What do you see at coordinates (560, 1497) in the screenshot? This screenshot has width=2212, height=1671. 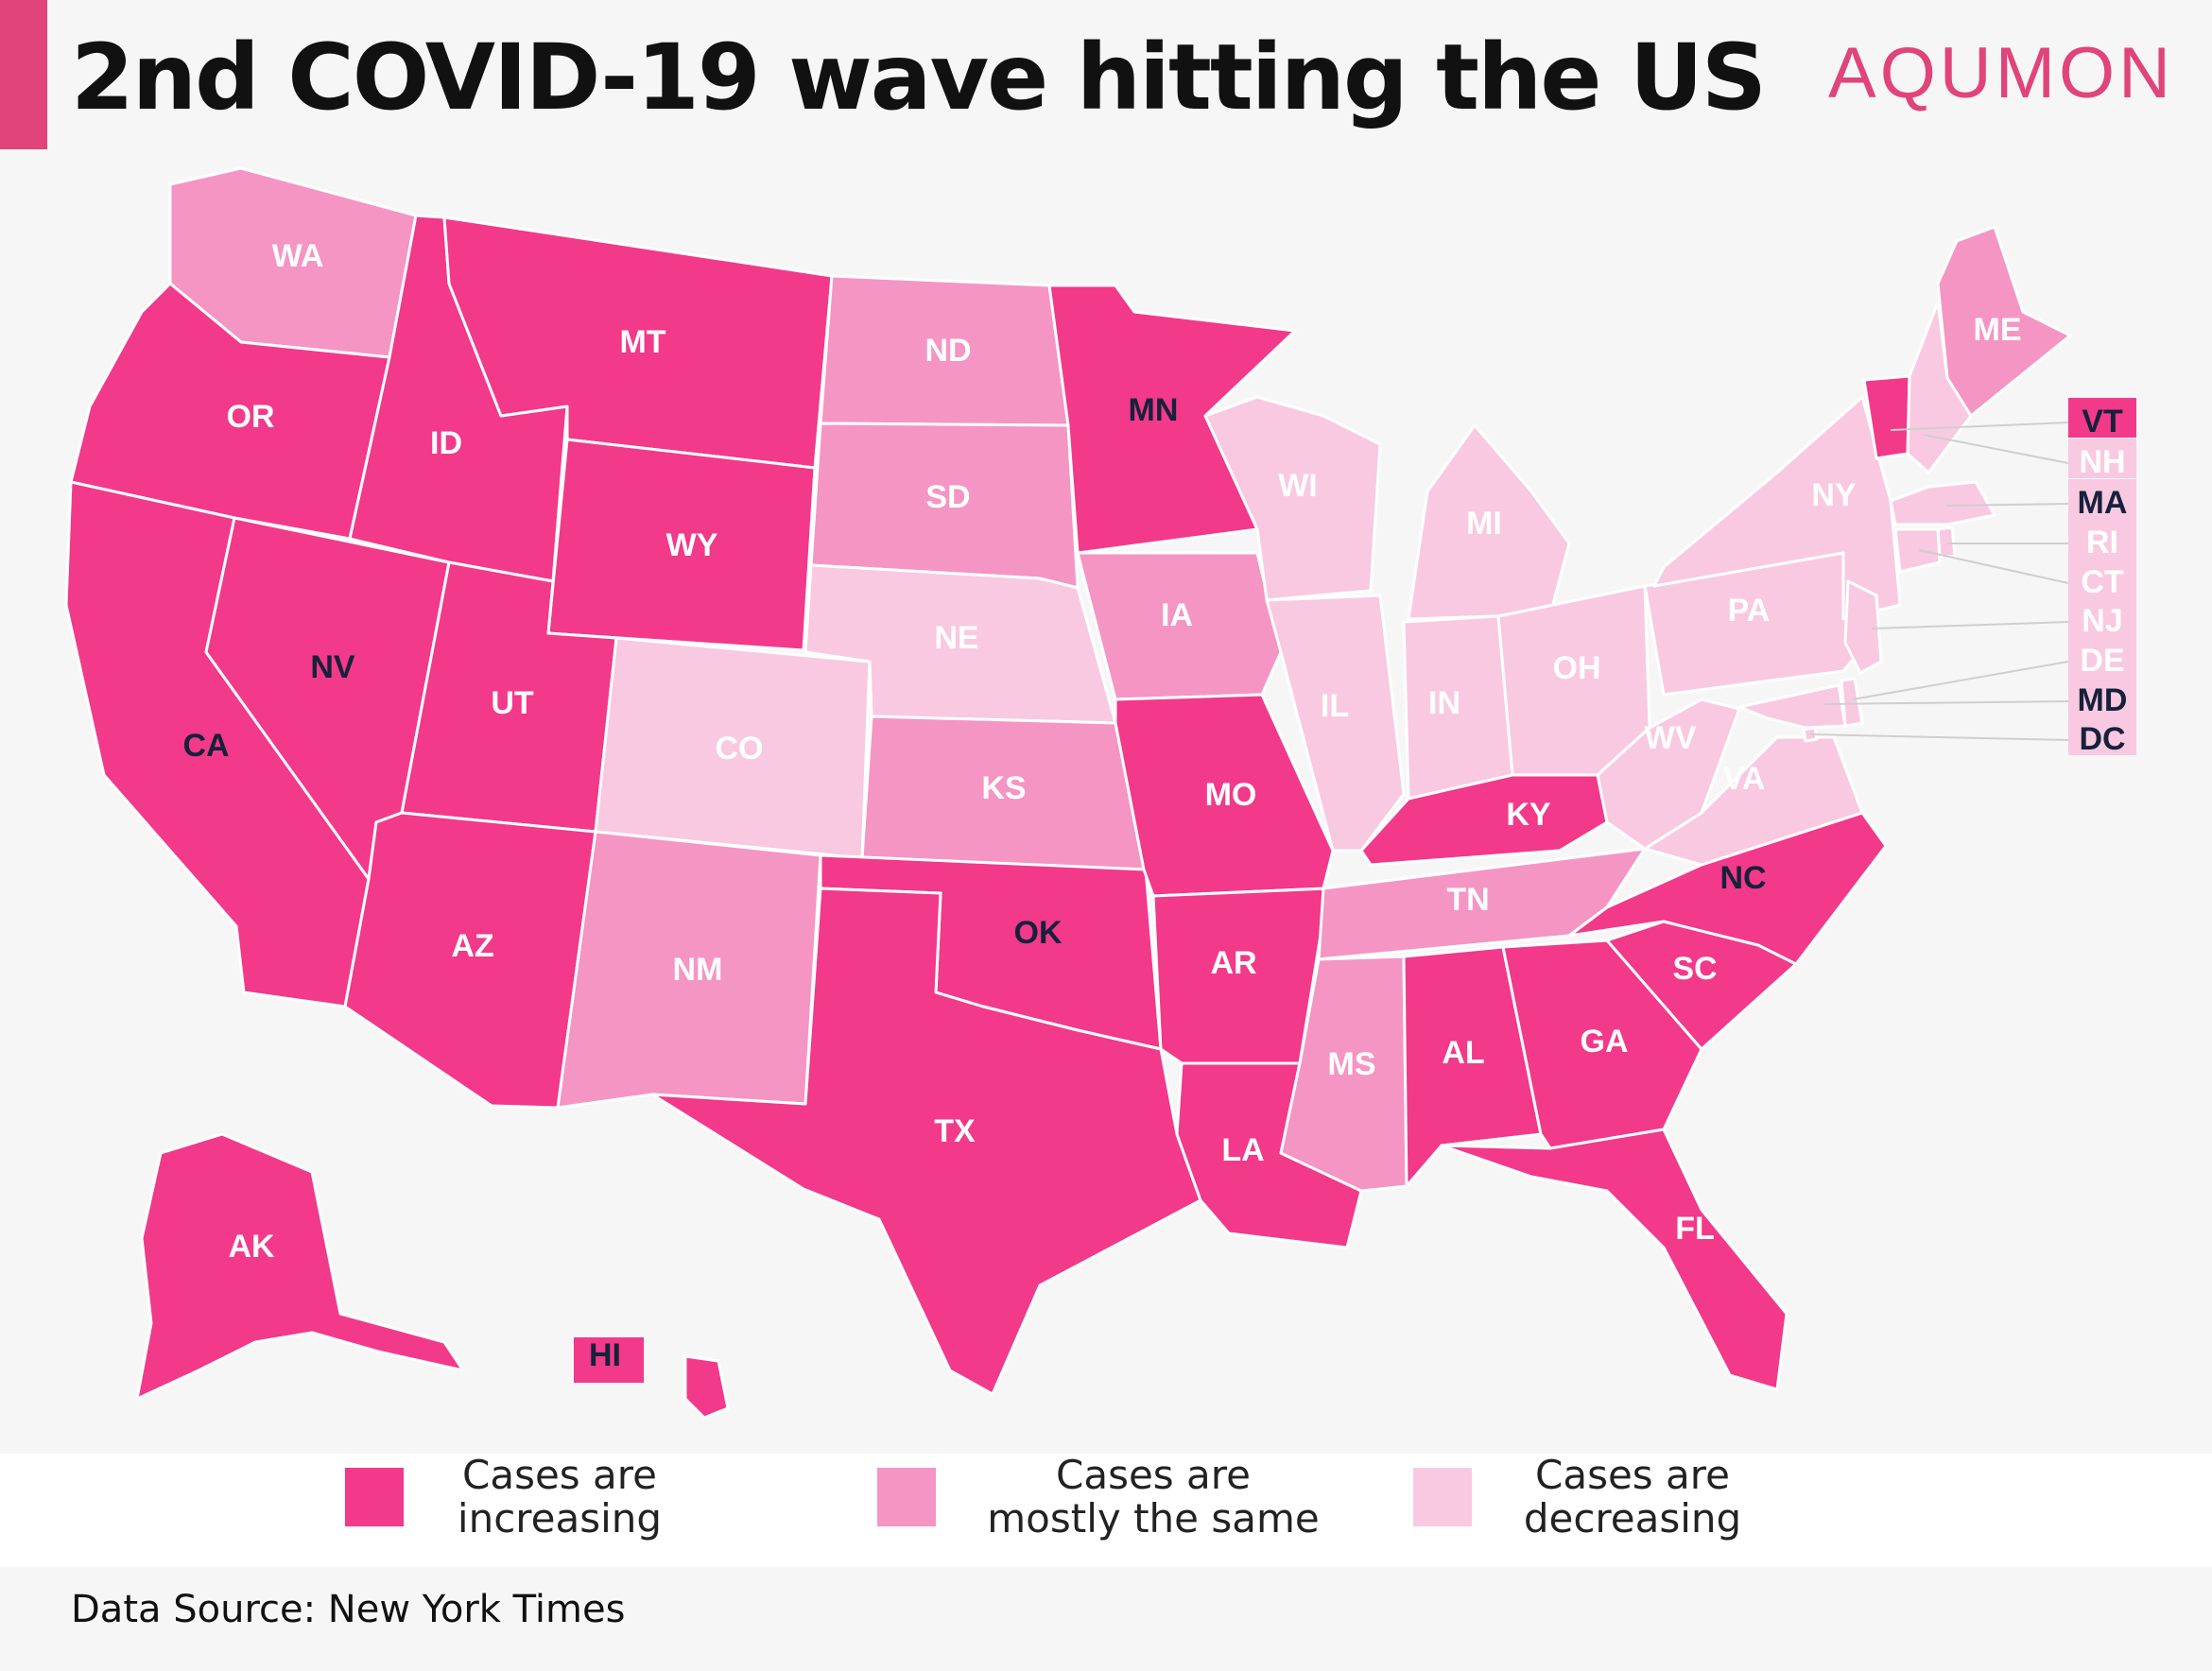 I see `legend-label-increasing: Cases are increasing` at bounding box center [560, 1497].